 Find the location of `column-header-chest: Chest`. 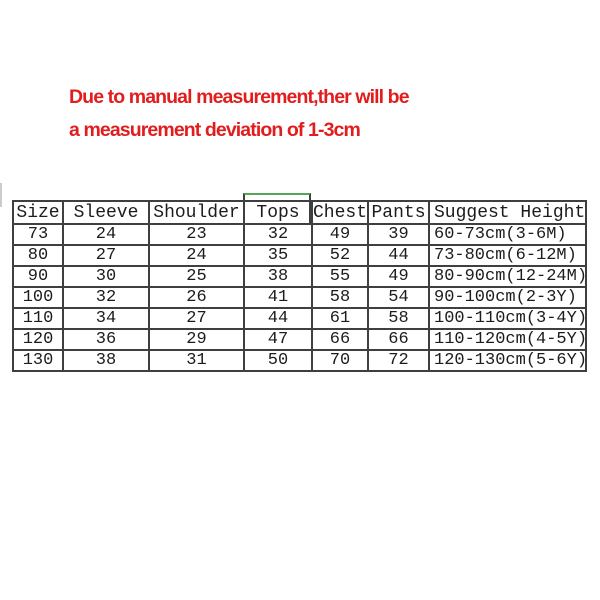

column-header-chest: Chest is located at coordinates (340, 212).